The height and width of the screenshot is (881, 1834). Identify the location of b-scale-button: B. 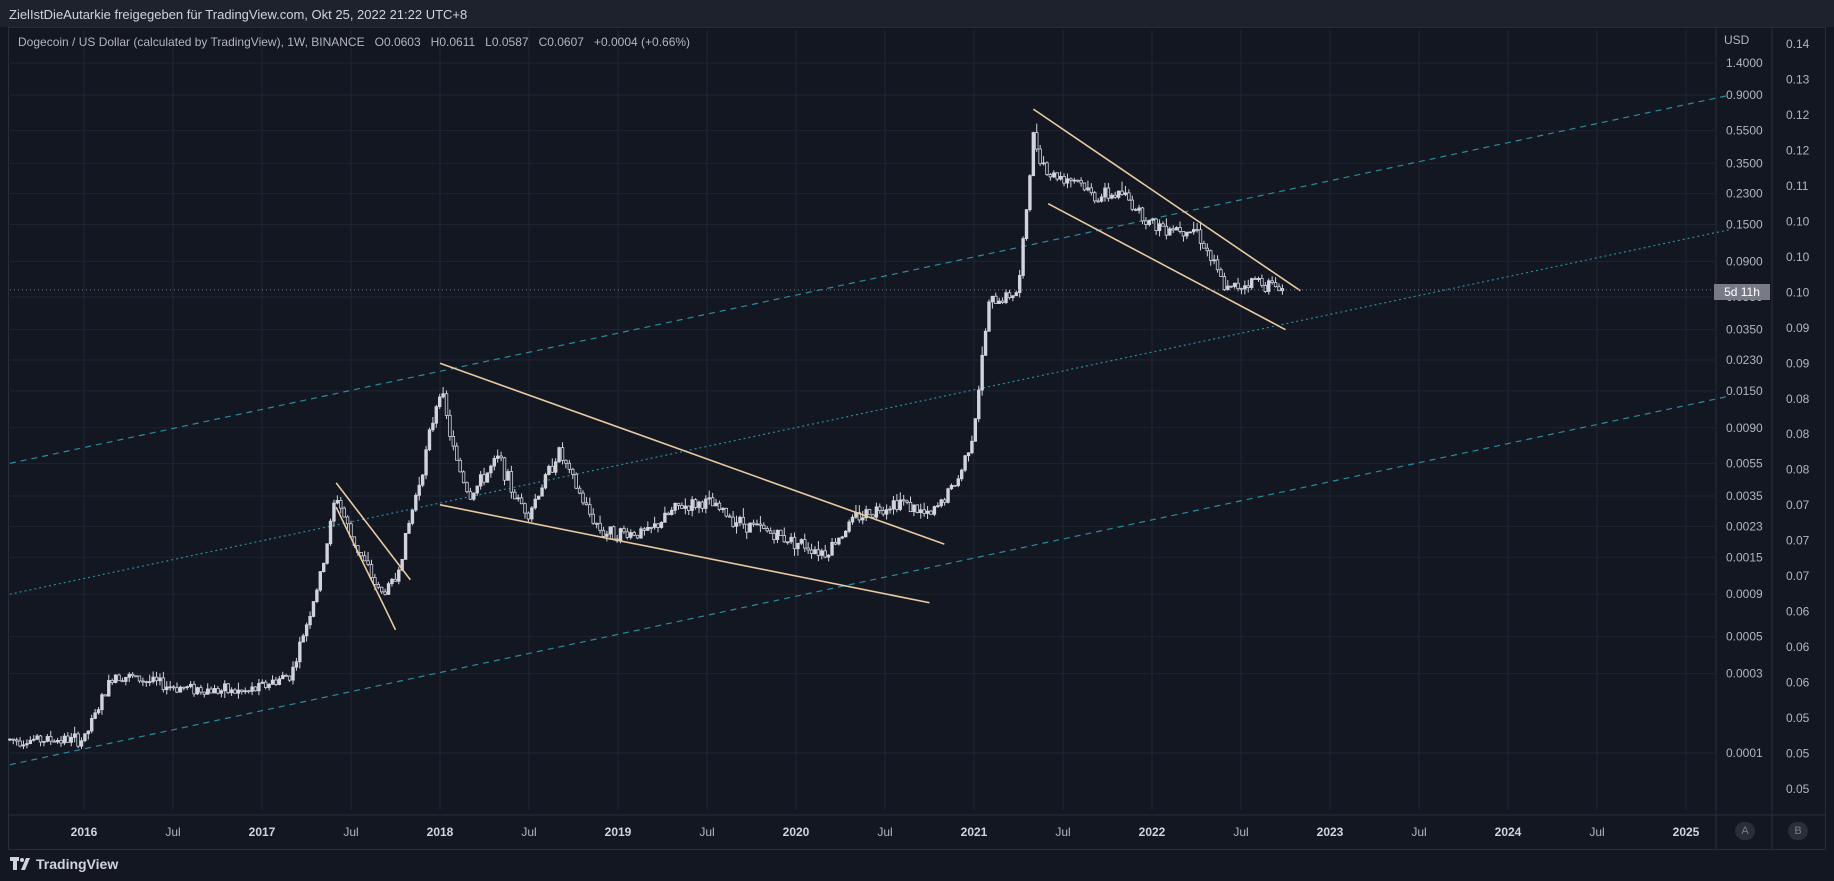
(1798, 831).